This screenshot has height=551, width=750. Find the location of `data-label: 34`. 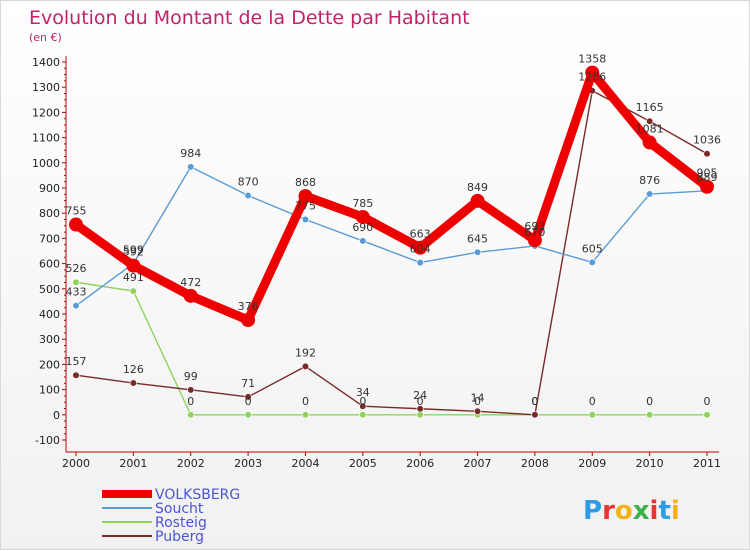

data-label: 34 is located at coordinates (363, 392).